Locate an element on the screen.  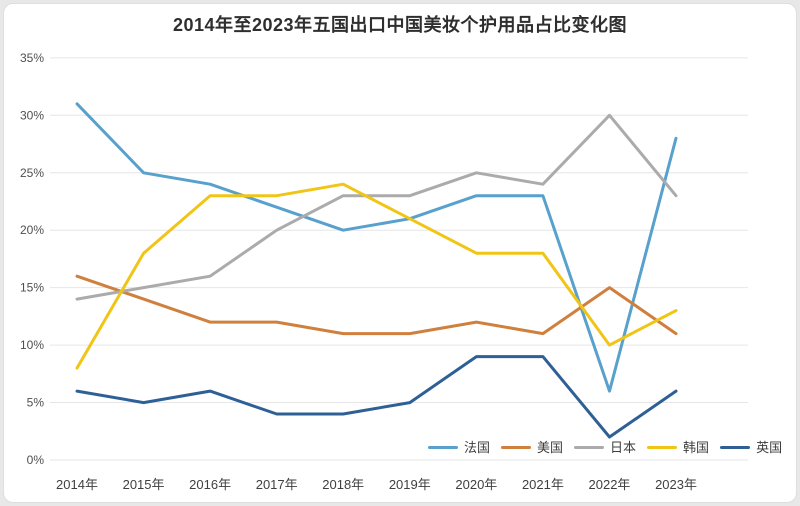
y-axis-tick-label: 5% is located at coordinates (36, 403).